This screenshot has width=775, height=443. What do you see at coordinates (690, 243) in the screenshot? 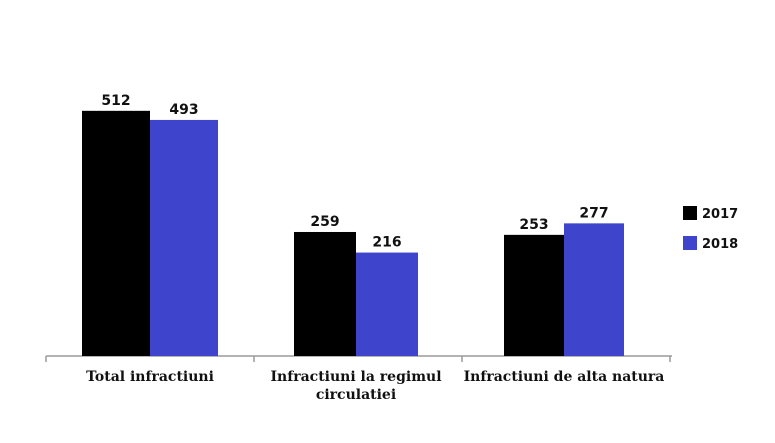
I see `legend-swatch-2018` at bounding box center [690, 243].